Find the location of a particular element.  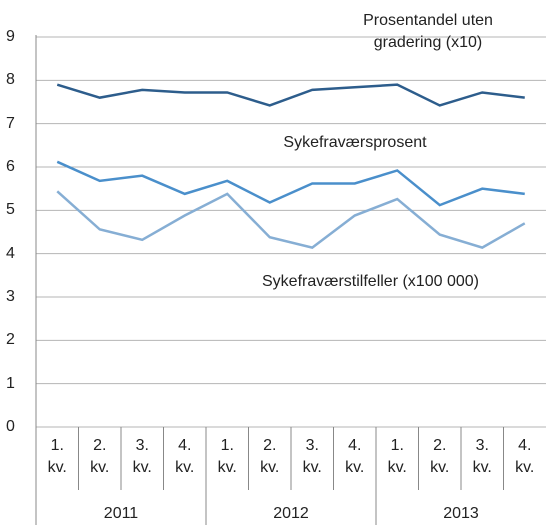

series-label: Sykefraværstilfeller (x100 000) is located at coordinates (370, 281).